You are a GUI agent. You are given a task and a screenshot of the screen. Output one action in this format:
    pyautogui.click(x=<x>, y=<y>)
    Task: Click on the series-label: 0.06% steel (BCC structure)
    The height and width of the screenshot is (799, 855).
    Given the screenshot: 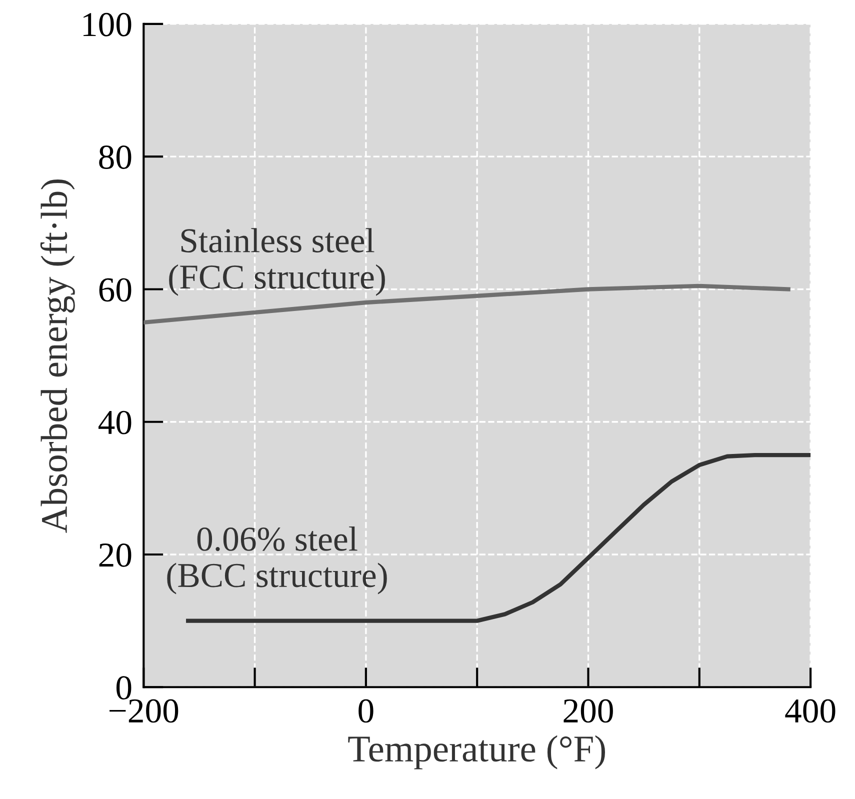 What is the action you would take?
    pyautogui.click(x=277, y=560)
    